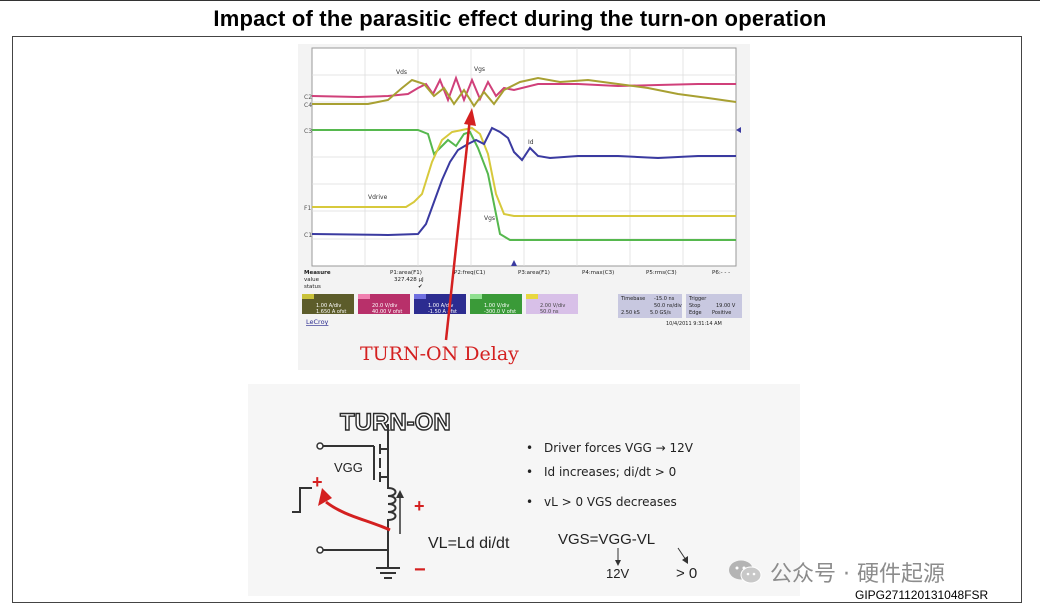  I want to click on eq-arrow-right, so click(682, 554).